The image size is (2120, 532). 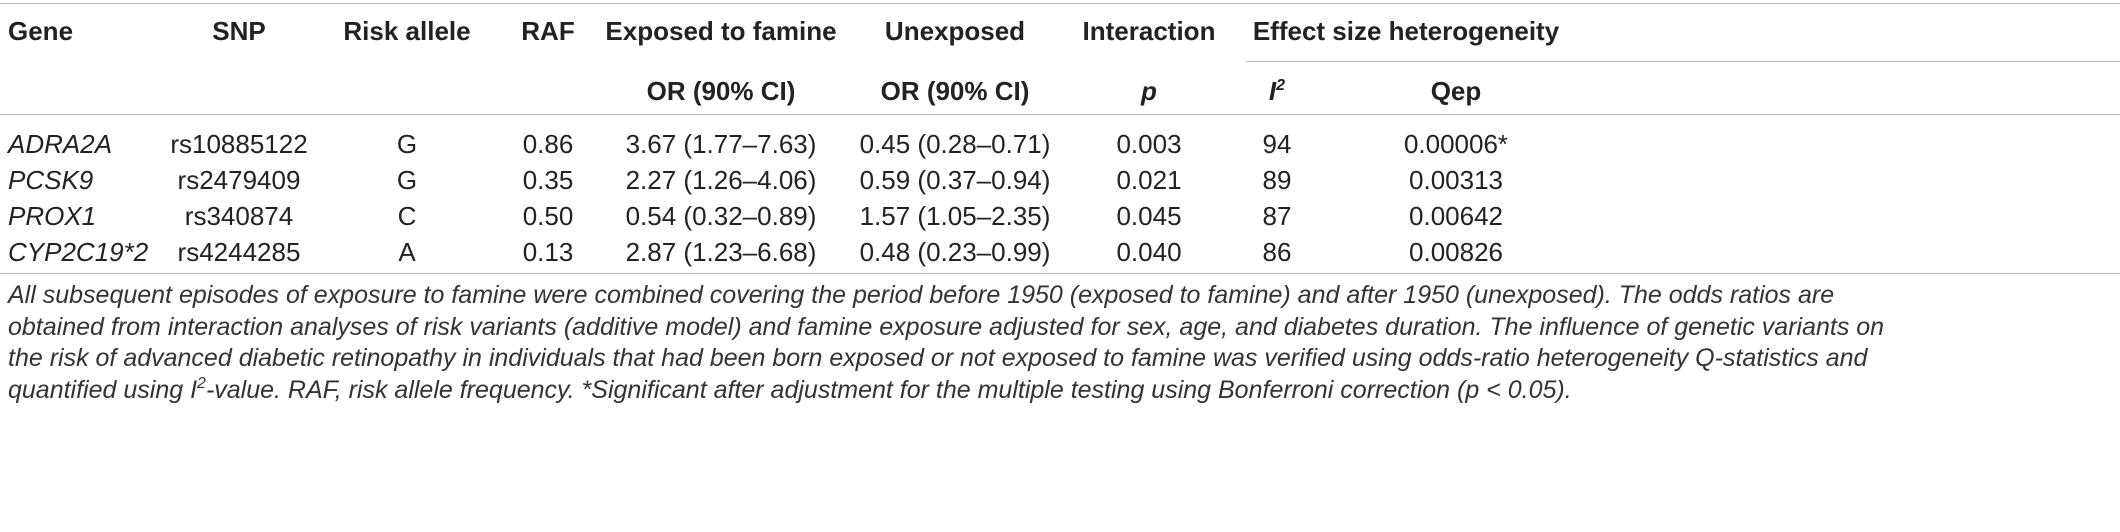 I want to click on cell-raf: 0.13, so click(x=548, y=252).